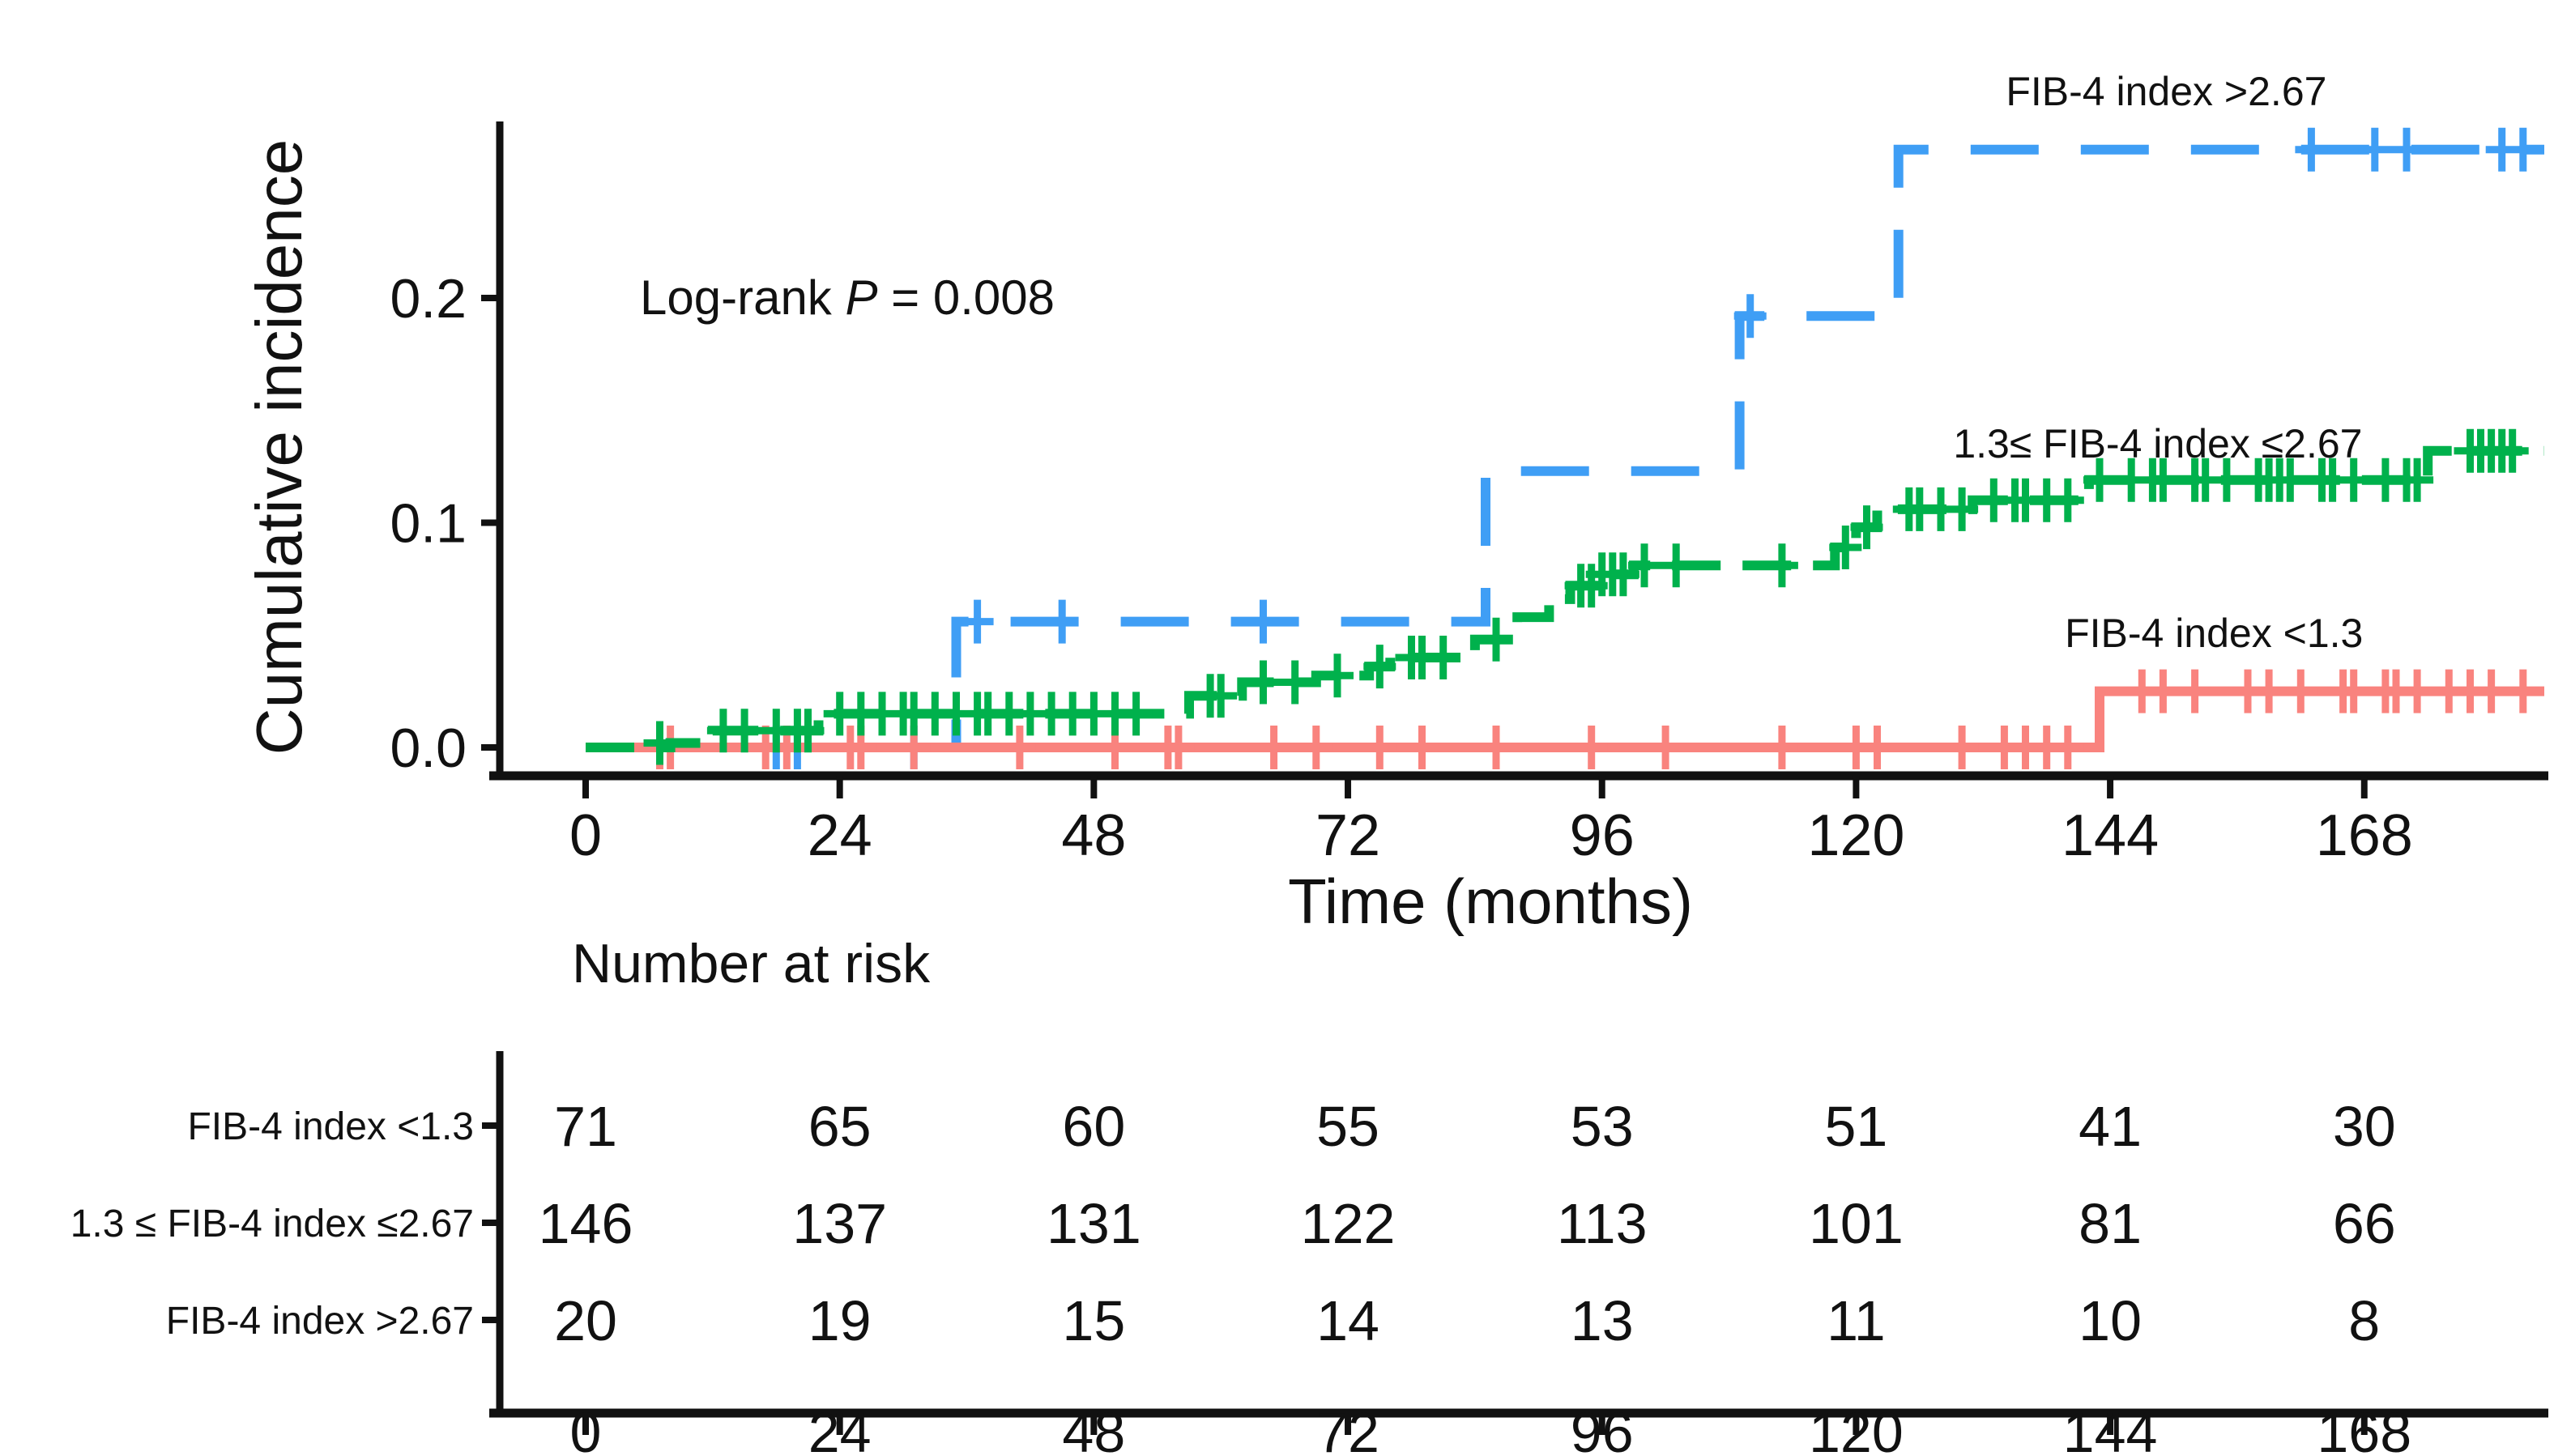 This screenshot has height=1456, width=2554. Describe the element at coordinates (279, 447) in the screenshot. I see `y-axis-title: Cumulative incidence` at that location.